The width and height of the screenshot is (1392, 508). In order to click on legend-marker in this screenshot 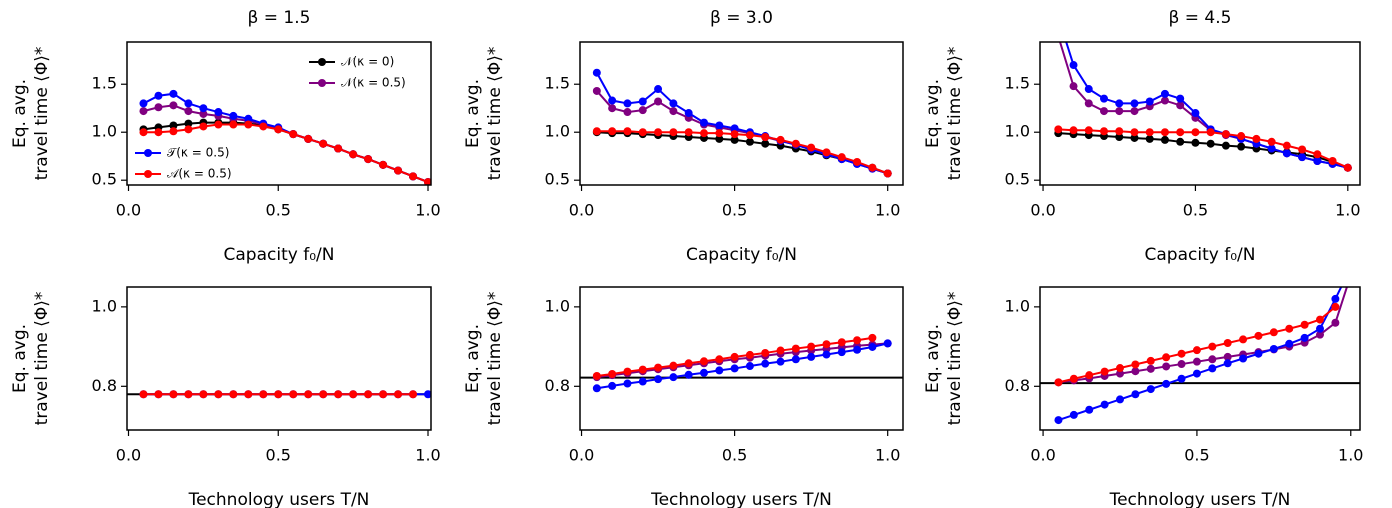, I will do `click(322, 83)`.